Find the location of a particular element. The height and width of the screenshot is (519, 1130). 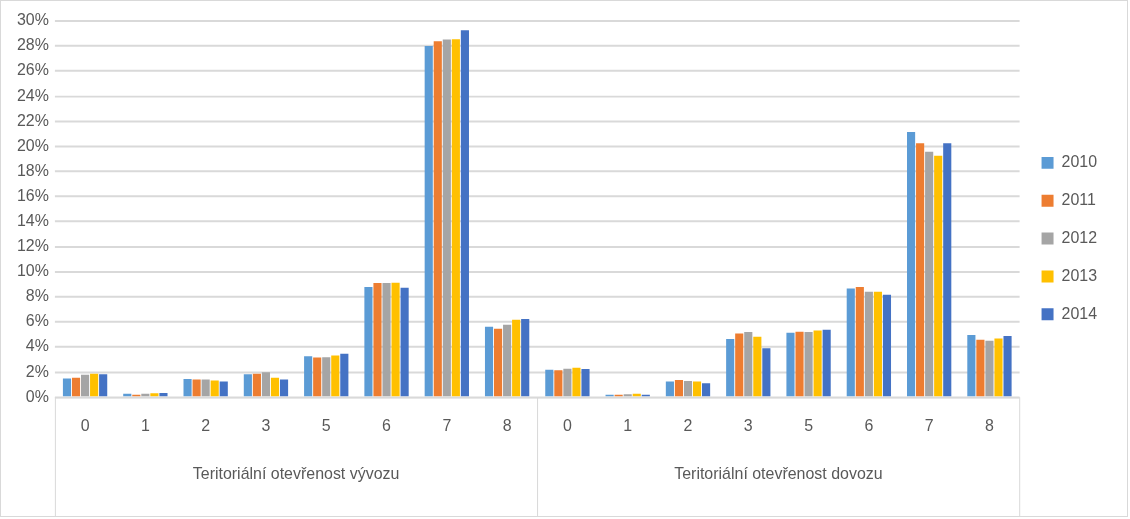

y-tick-label: 6% is located at coordinates (37, 321).